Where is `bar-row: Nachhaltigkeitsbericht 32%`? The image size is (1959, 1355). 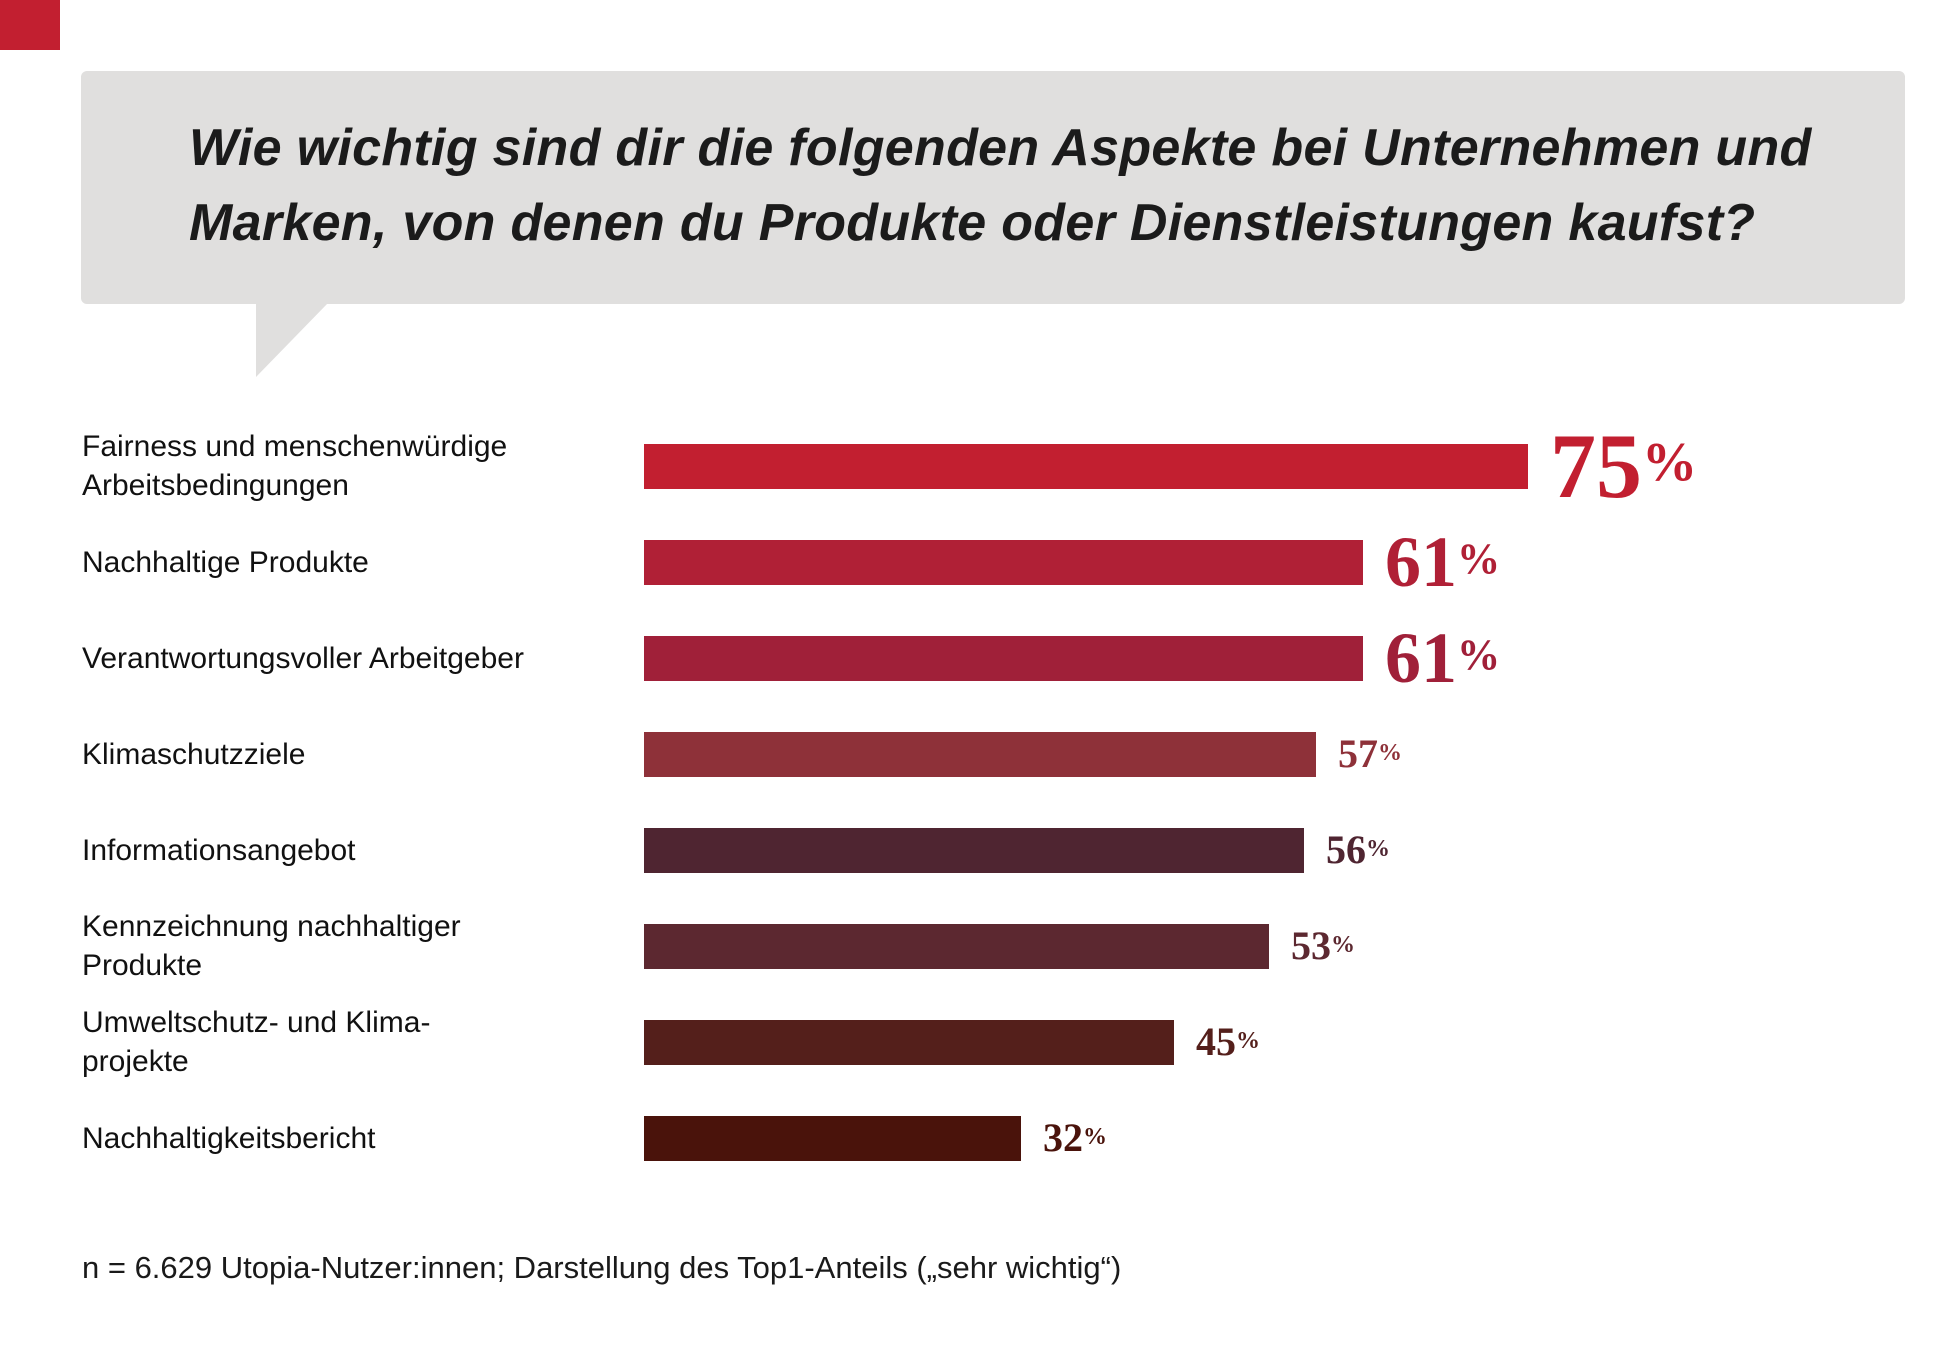 bar-row: Nachhaltigkeitsbericht 32% is located at coordinates (1012, 1138).